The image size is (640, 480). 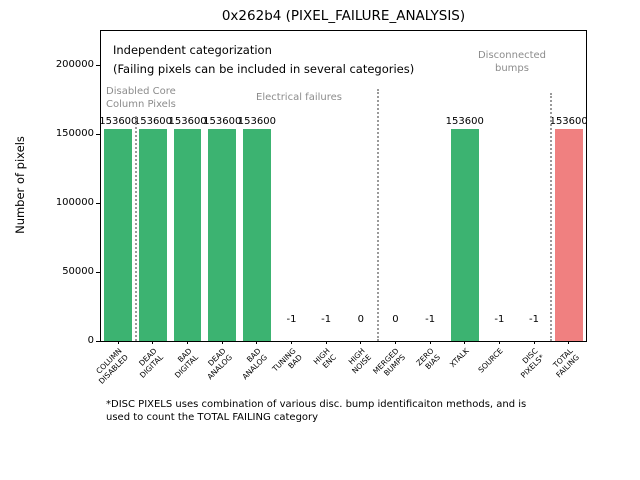 I want to click on y-axis-label: Number of pixels, so click(x=20, y=185).